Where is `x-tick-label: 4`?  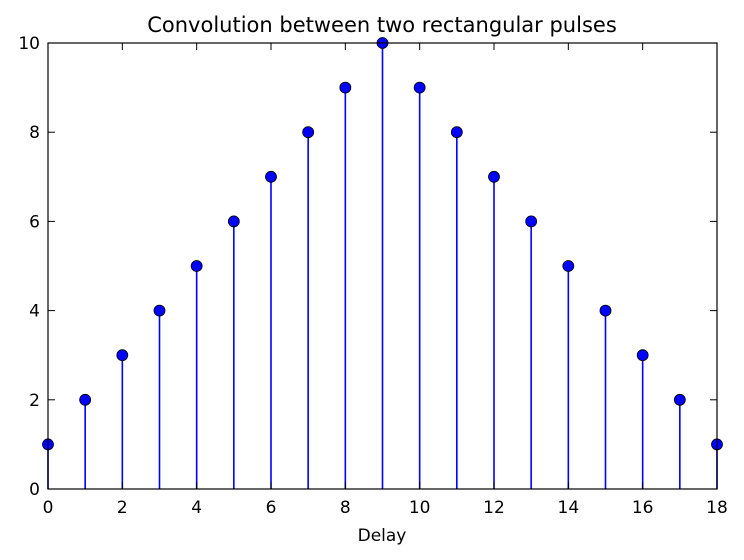
x-tick-label: 4 is located at coordinates (196, 508).